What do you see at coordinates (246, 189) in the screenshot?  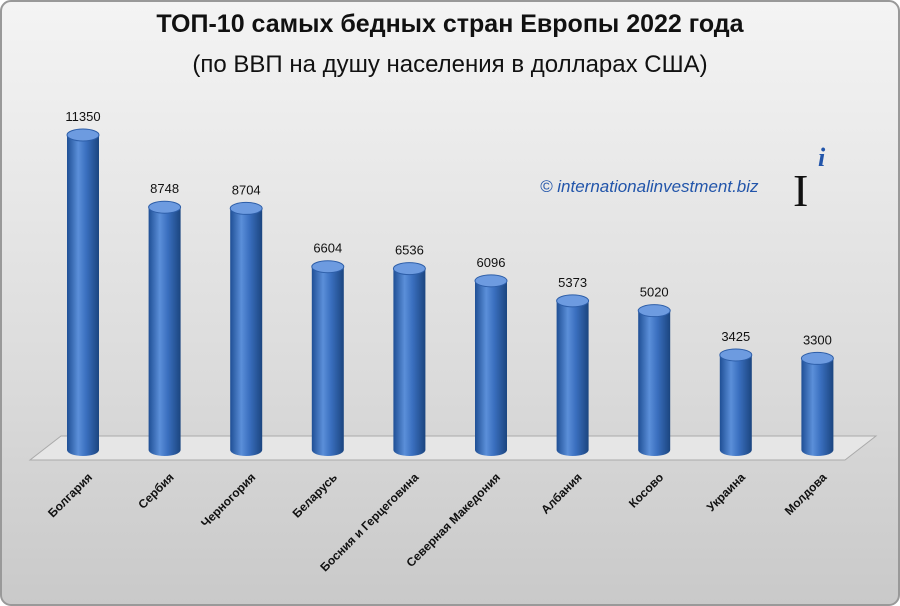 I see `value-label: 8704` at bounding box center [246, 189].